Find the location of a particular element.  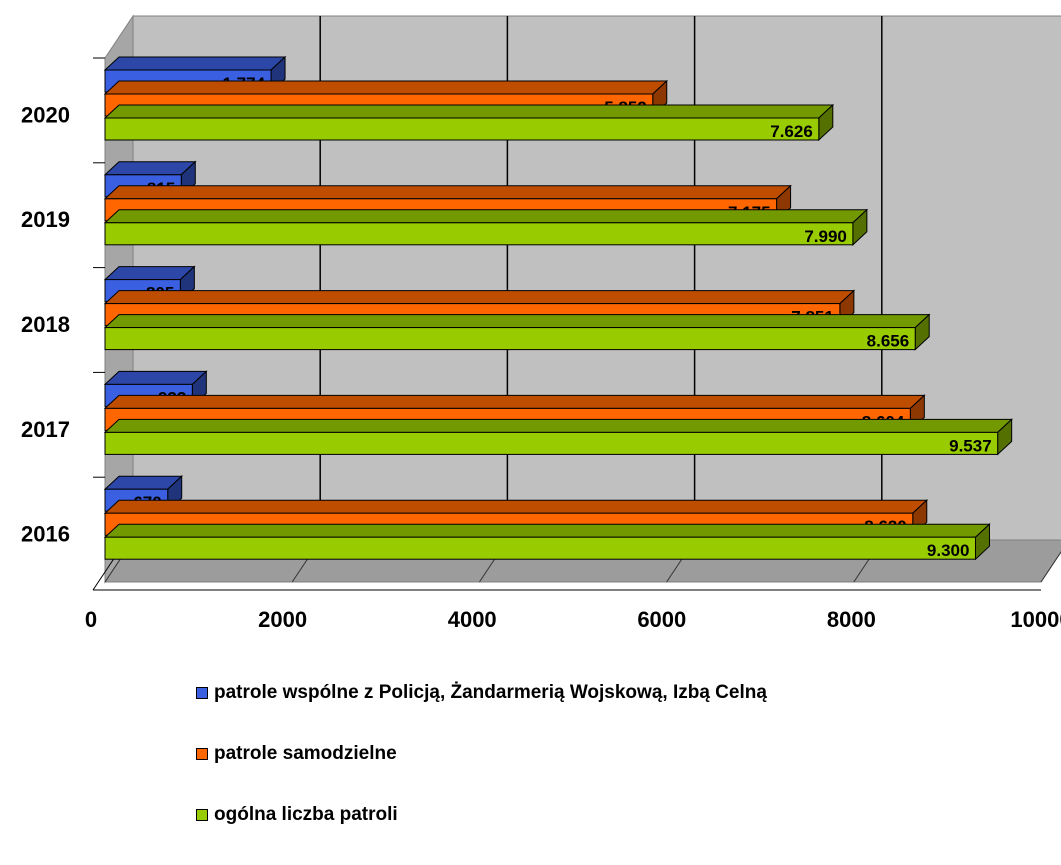

y-tick-label: 2016 is located at coordinates (45, 534).